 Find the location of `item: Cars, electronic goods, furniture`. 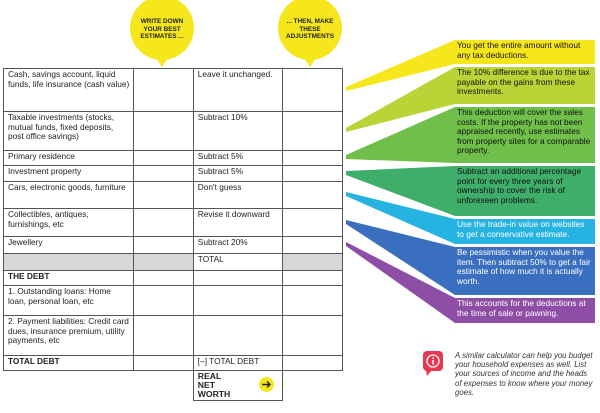

item: Cars, electronic goods, furniture is located at coordinates (68, 195).